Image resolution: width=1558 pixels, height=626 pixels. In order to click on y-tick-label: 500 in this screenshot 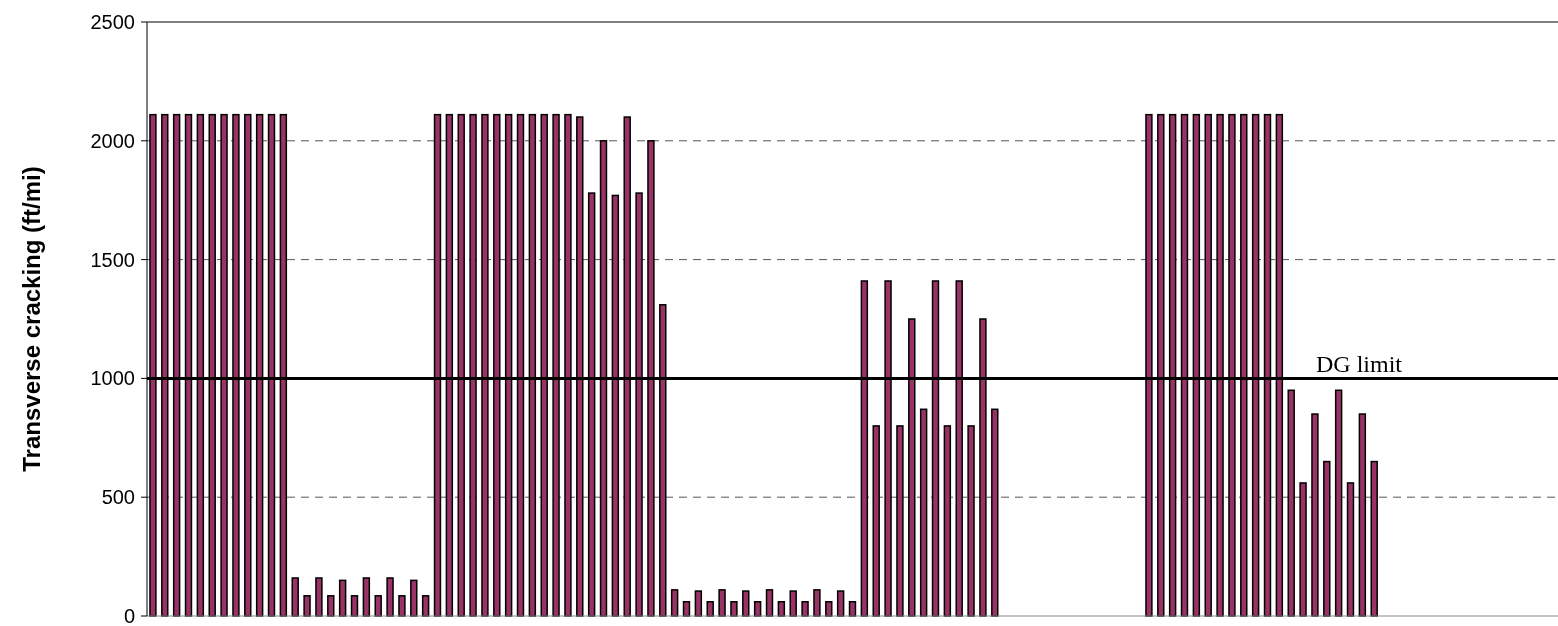, I will do `click(118, 497)`.